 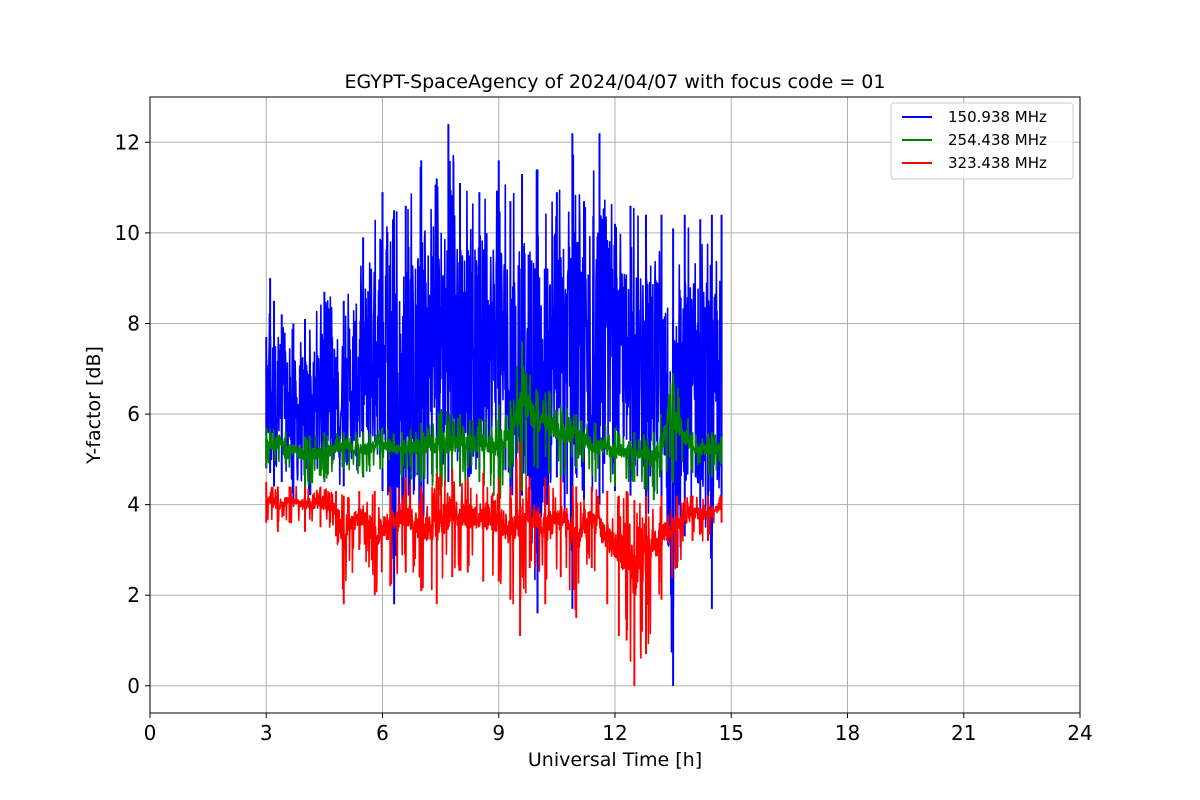 What do you see at coordinates (382, 733) in the screenshot?
I see `x-tick-label: 6` at bounding box center [382, 733].